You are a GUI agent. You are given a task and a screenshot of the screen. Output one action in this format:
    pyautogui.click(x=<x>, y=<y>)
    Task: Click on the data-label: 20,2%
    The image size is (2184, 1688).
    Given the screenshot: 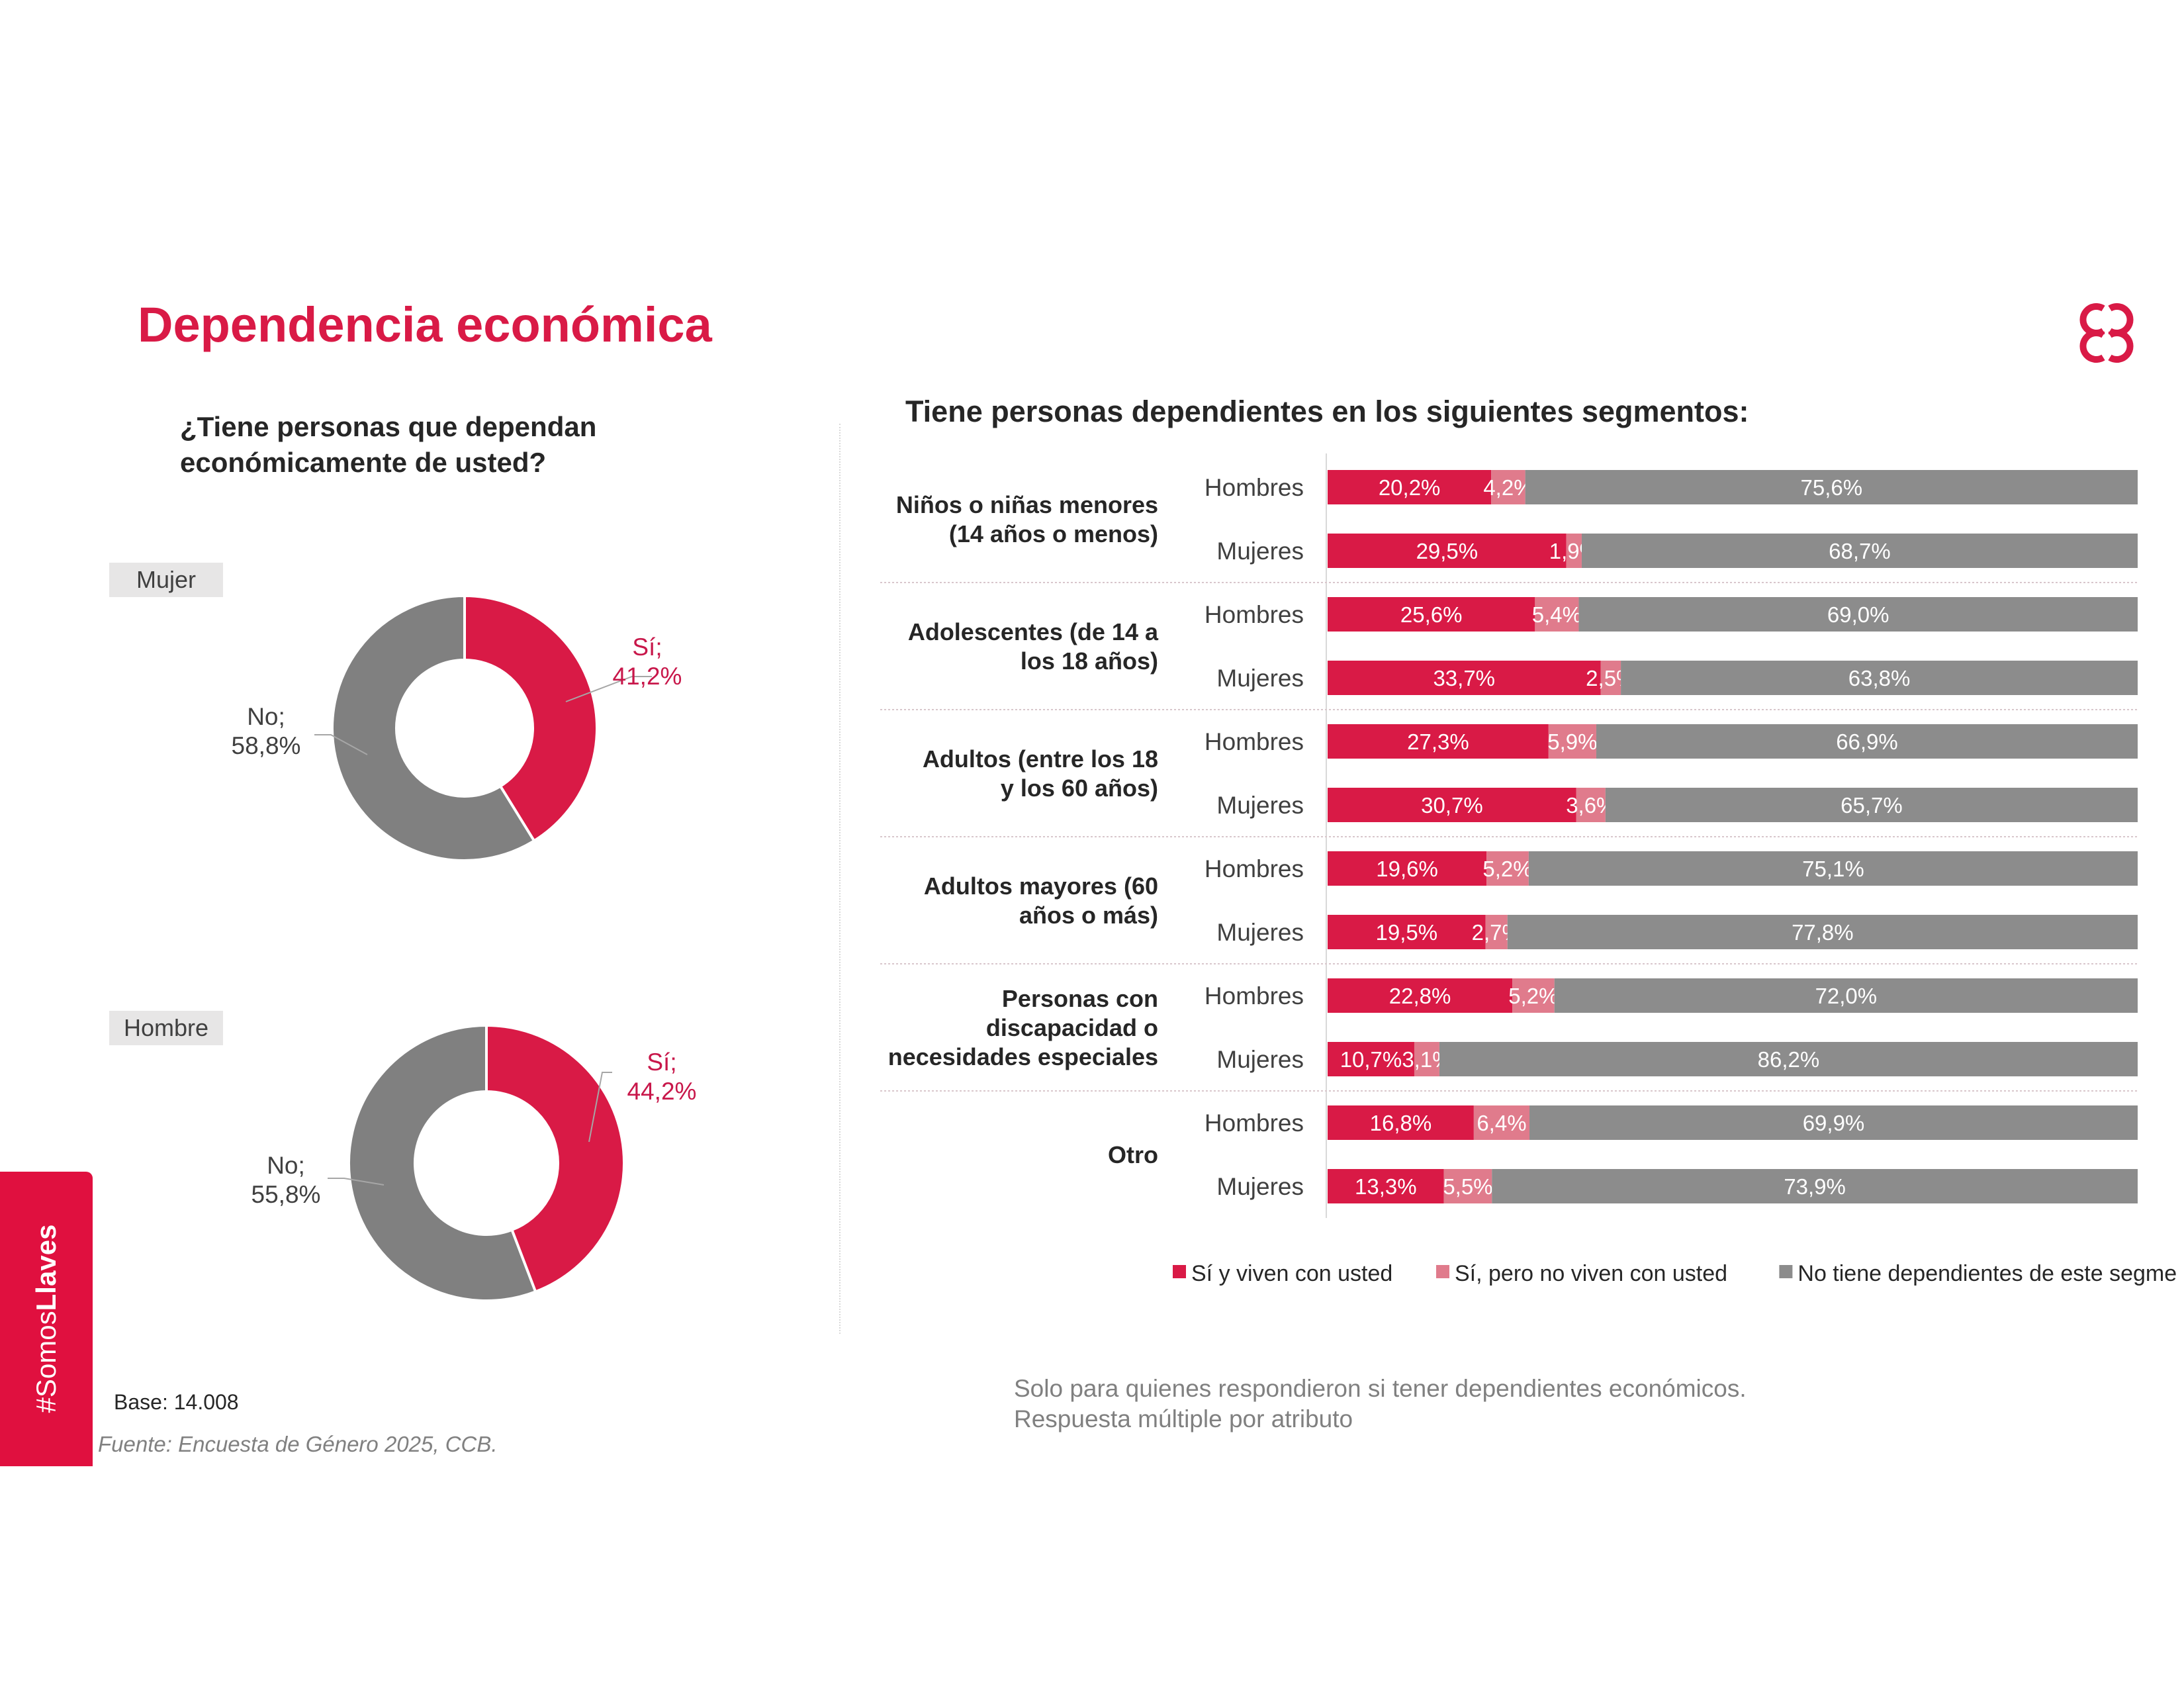 What is the action you would take?
    pyautogui.click(x=1410, y=487)
    